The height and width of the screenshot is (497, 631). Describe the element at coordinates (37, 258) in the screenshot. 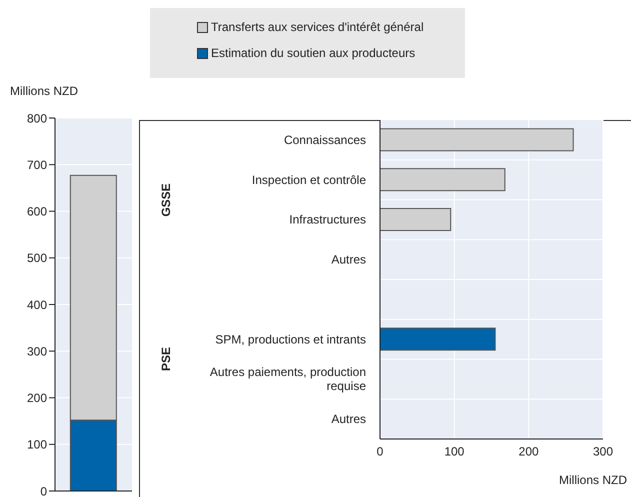

I see `y-tick-label: 500` at that location.